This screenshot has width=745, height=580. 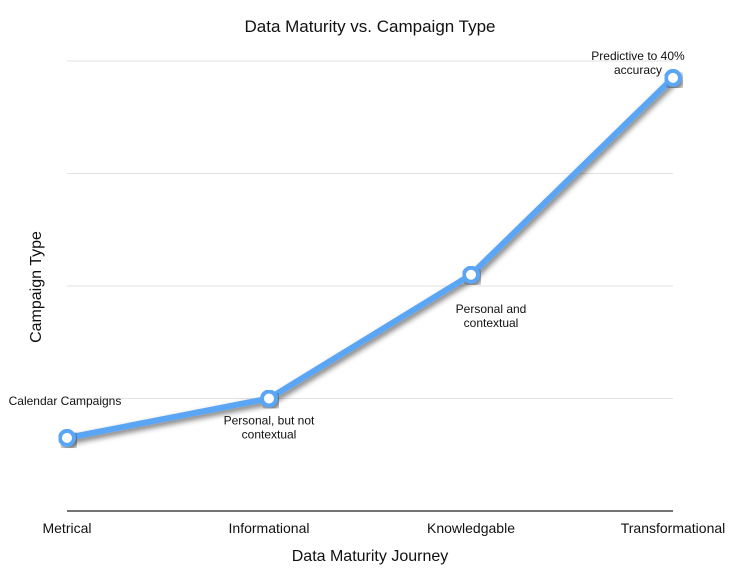 I want to click on x-tick-label: Transformational, so click(x=673, y=528).